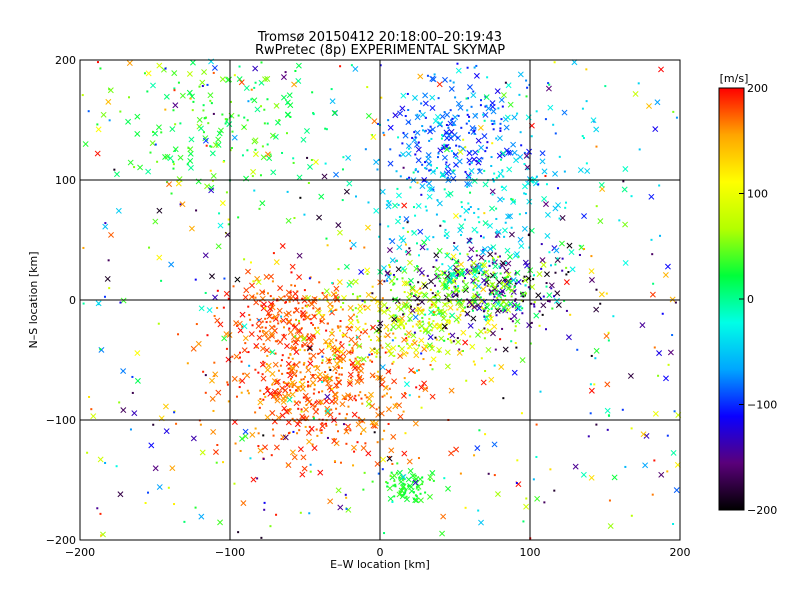  What do you see at coordinates (61, 420) in the screenshot?
I see `y-tick-label: −100` at bounding box center [61, 420].